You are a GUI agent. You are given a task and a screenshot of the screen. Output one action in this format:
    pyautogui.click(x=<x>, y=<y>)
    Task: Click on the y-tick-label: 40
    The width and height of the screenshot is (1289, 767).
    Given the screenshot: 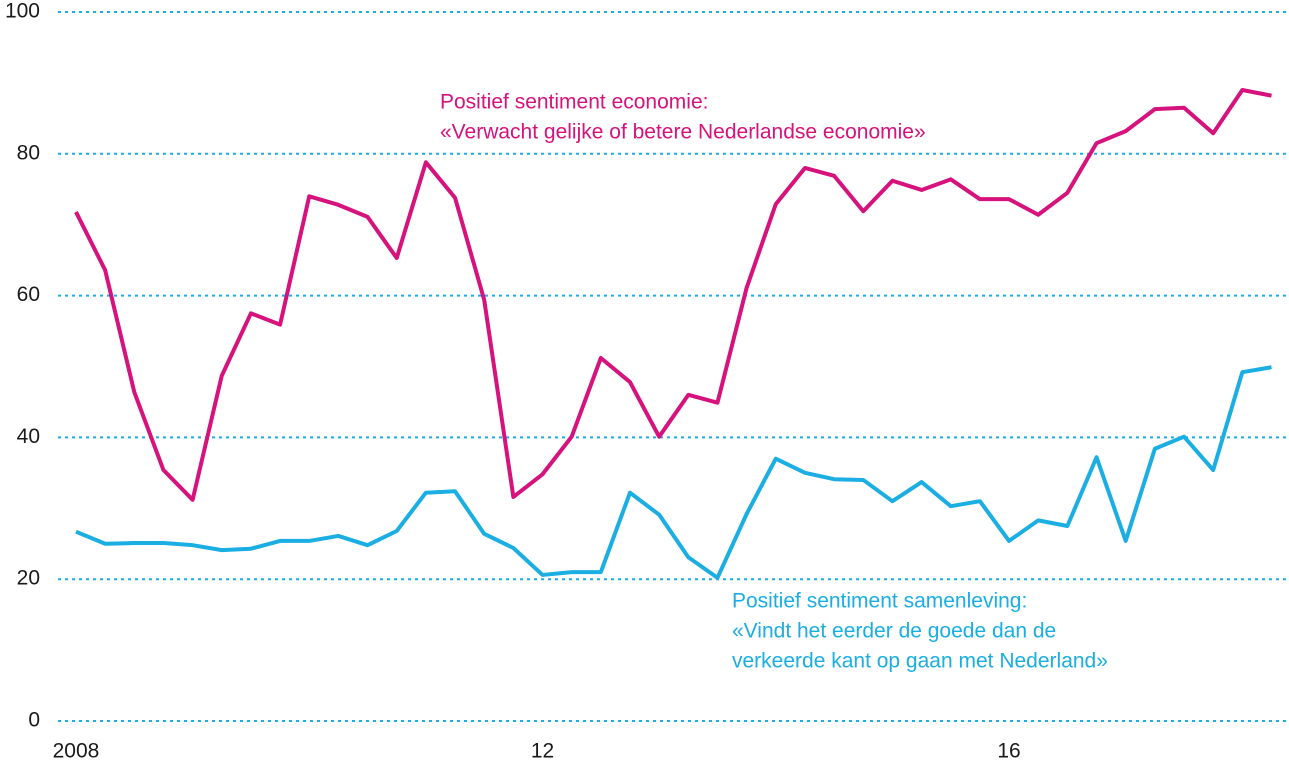 What is the action you would take?
    pyautogui.click(x=28, y=436)
    